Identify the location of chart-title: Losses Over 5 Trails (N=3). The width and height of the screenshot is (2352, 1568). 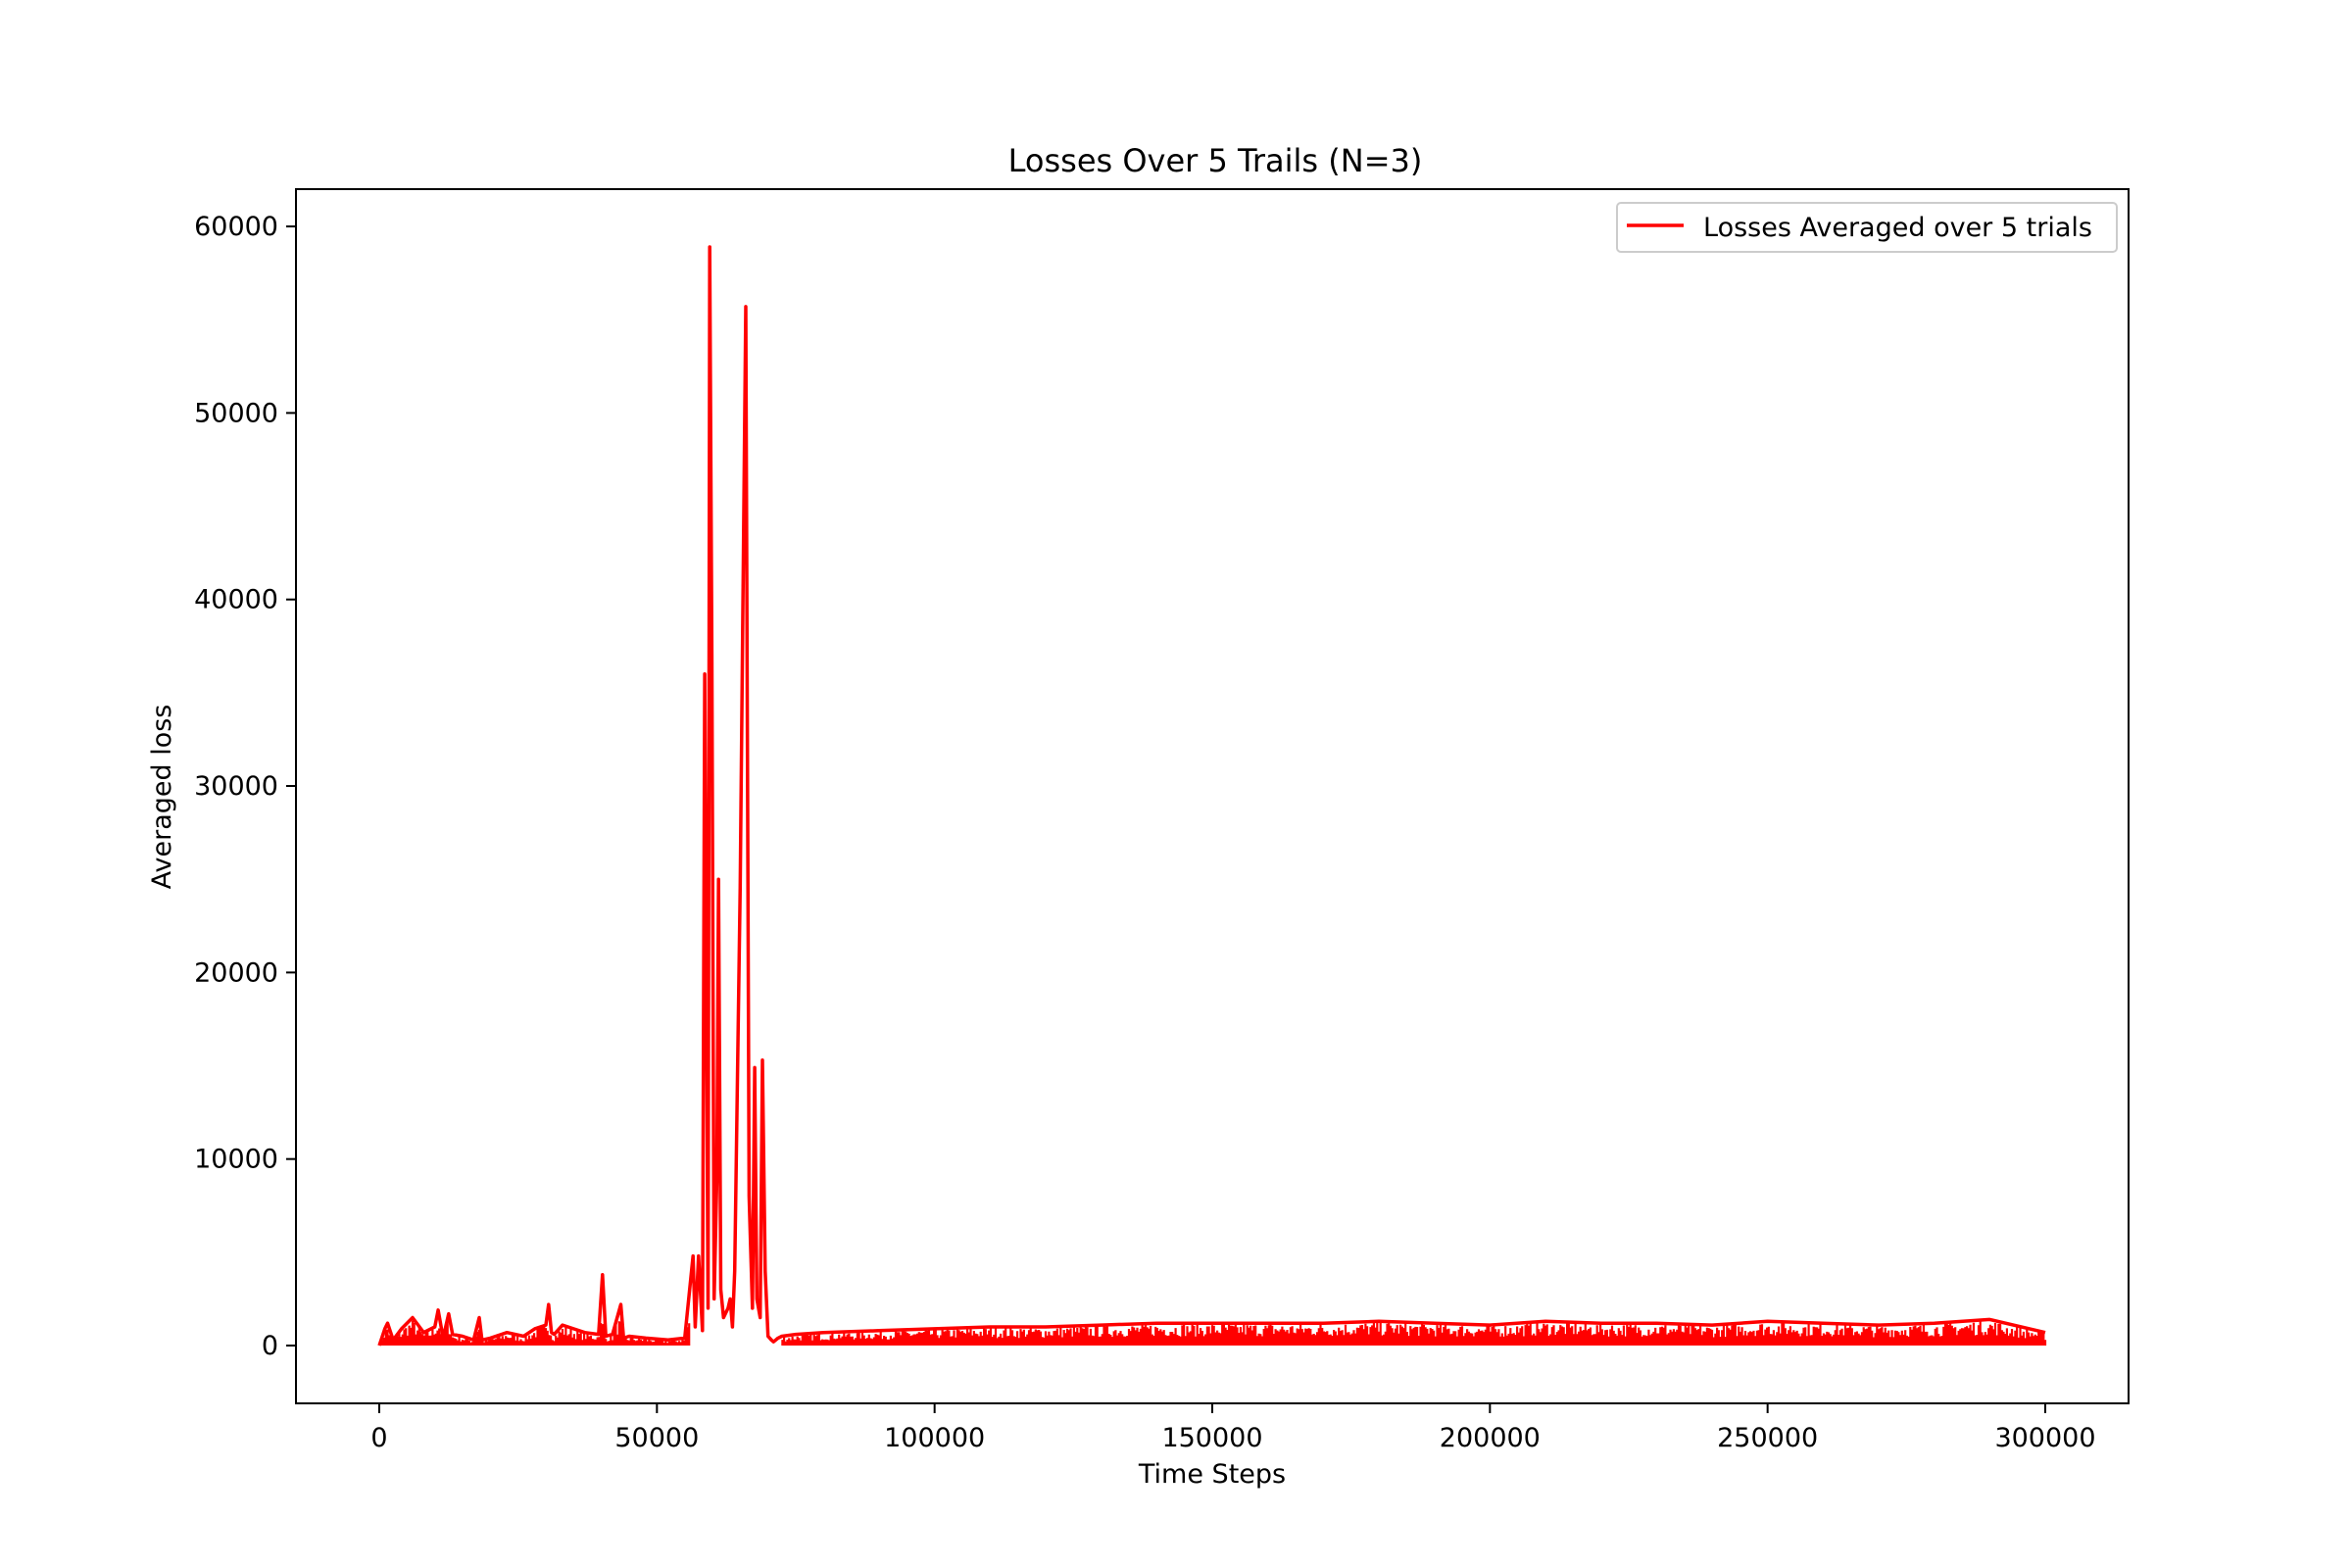
(1215, 160).